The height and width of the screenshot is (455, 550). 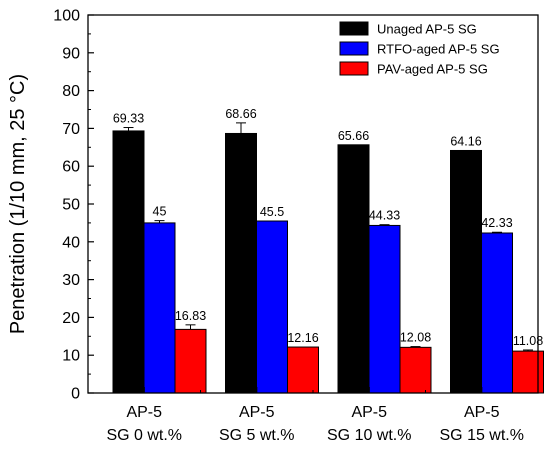 I want to click on y-tick-label: 40, so click(x=71, y=242).